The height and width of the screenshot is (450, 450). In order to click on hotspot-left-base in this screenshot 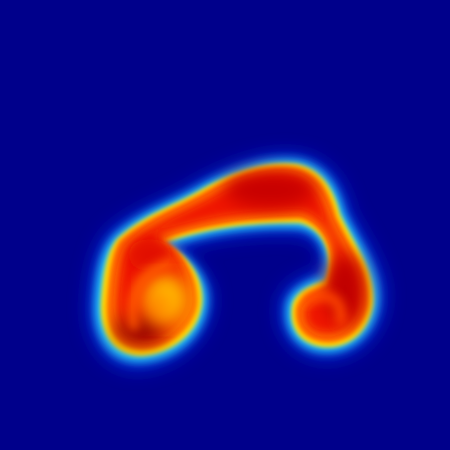, I will do `click(140, 330)`.